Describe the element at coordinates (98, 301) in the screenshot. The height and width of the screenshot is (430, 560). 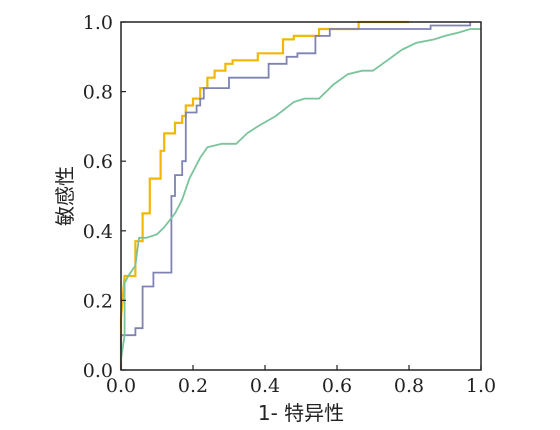
I see `y-tick-label: 0.2` at that location.